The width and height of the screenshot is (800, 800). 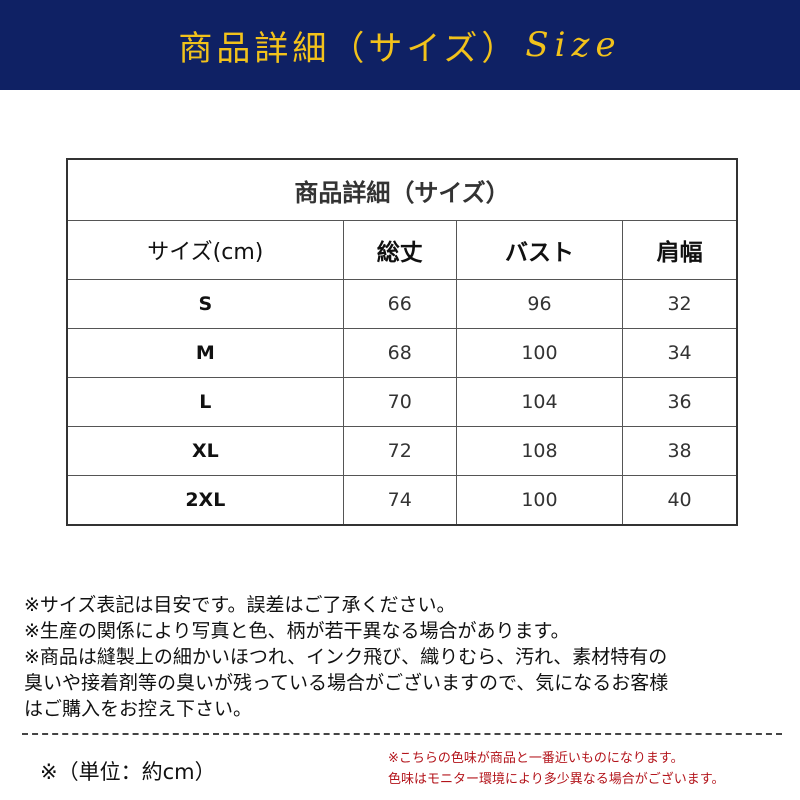 I want to click on cell: 72, so click(x=399, y=451).